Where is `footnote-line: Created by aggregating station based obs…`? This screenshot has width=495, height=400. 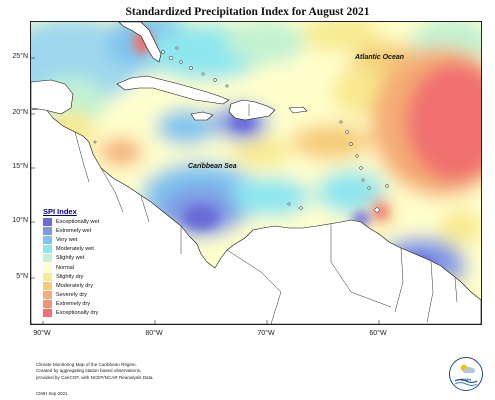
footnote-line: Created by aggregating station based obs… is located at coordinates (89, 371).